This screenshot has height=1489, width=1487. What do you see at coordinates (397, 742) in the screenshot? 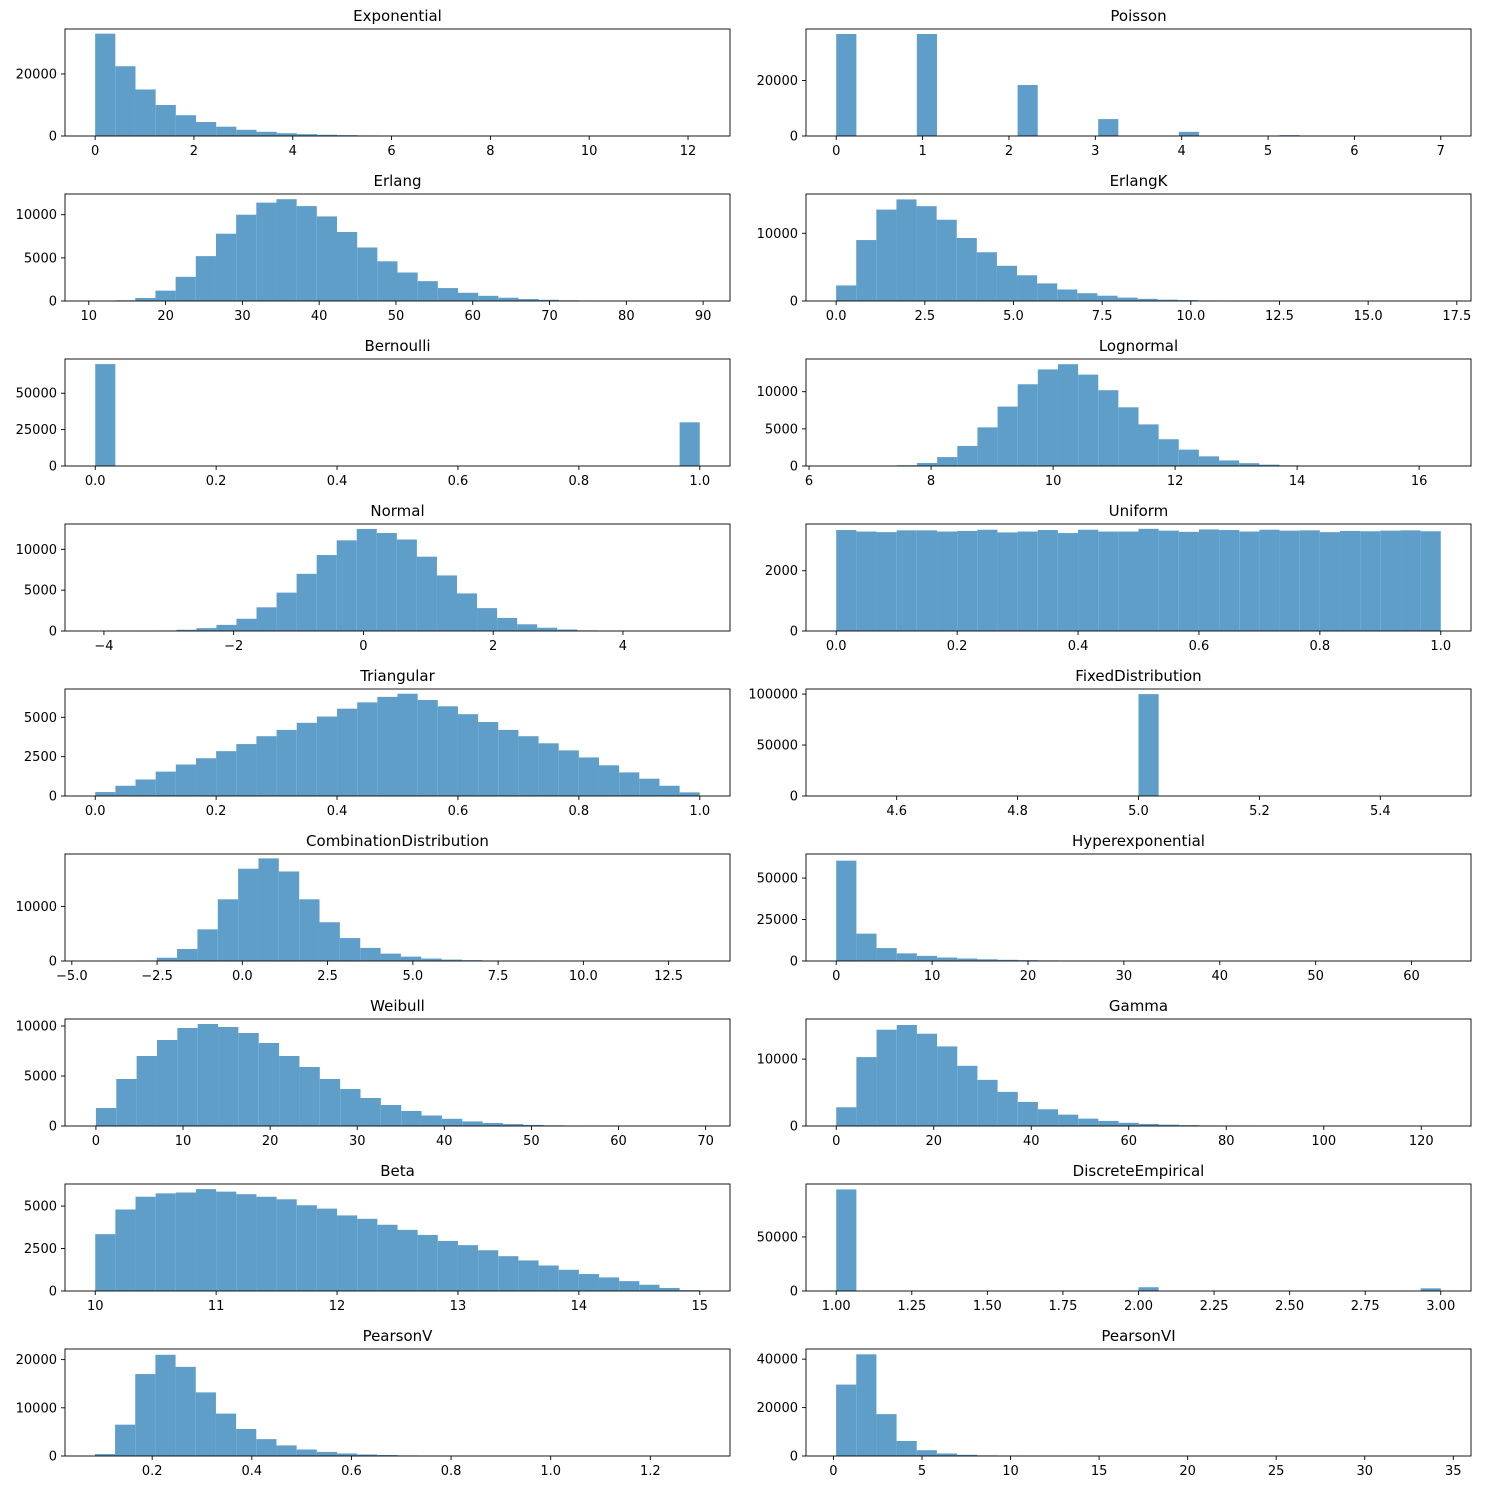
I see `plot-frame` at bounding box center [397, 742].